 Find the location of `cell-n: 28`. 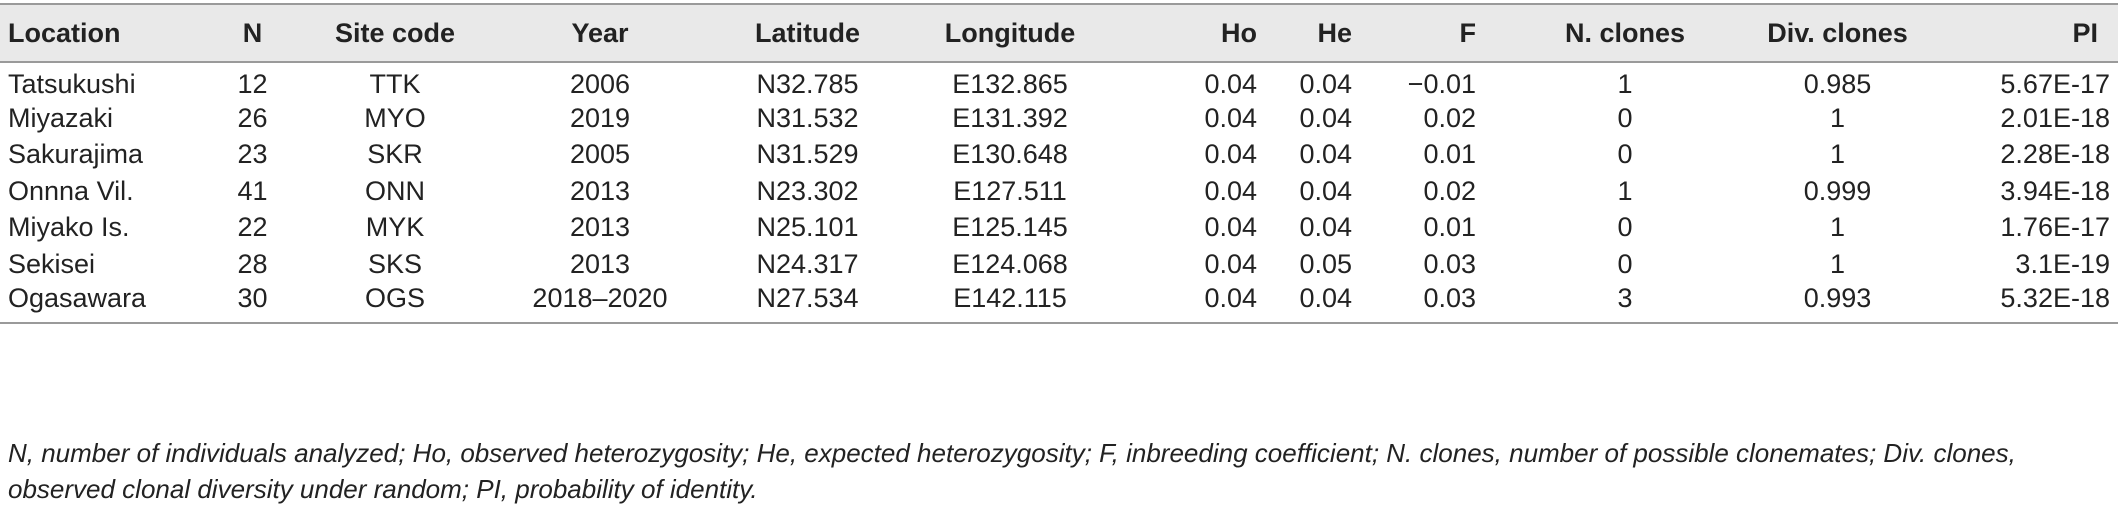

cell-n: 28 is located at coordinates (252, 263).